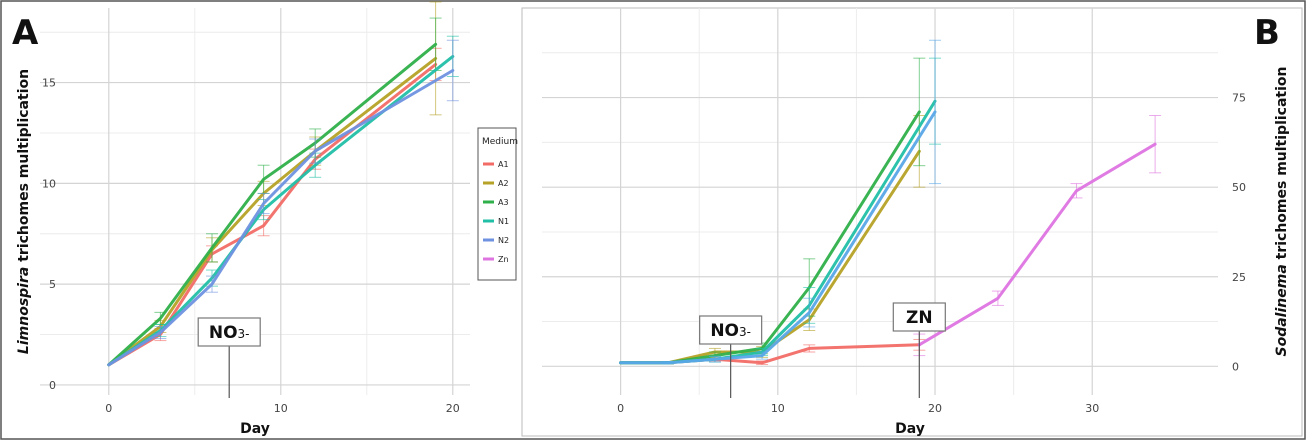 This screenshot has height=440, width=1306. Describe the element at coordinates (1239, 277) in the screenshot. I see `y-tick-label: 25` at that location.